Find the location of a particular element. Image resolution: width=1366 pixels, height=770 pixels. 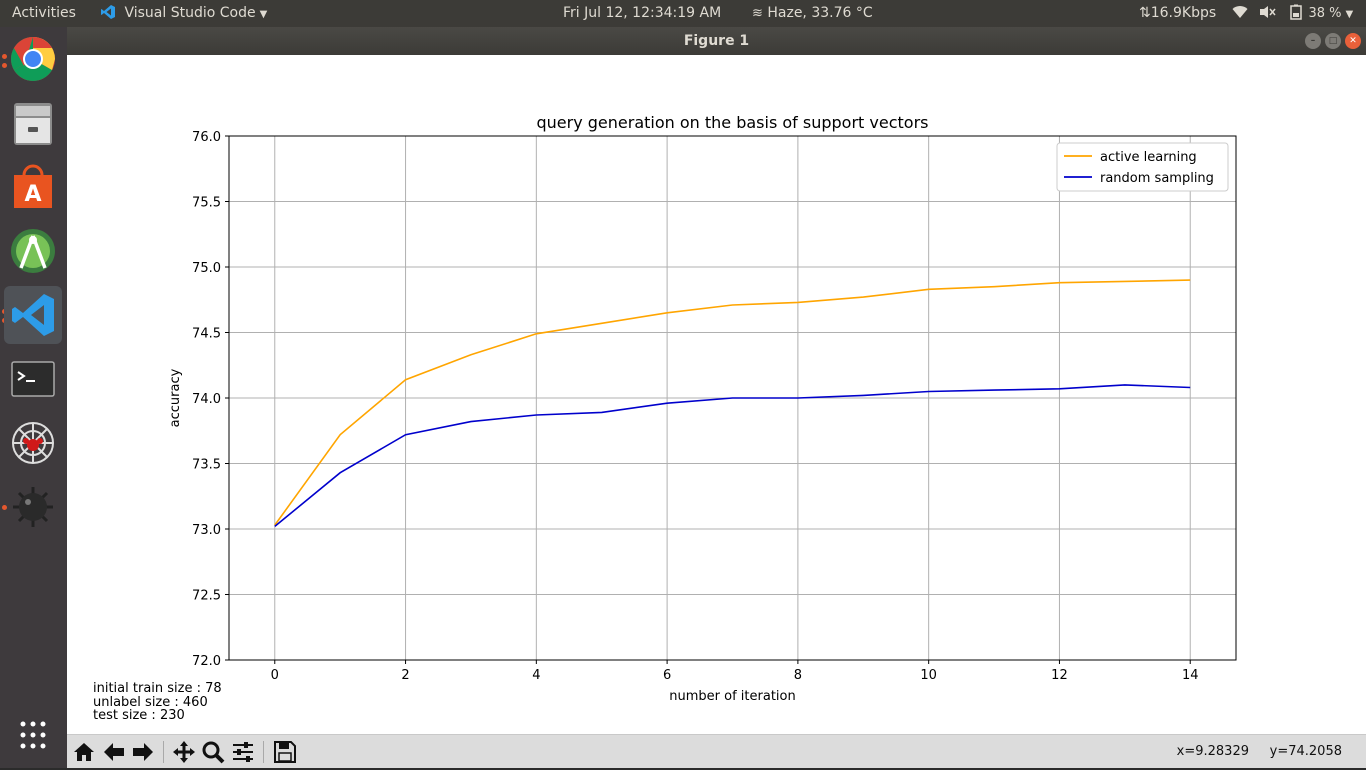

x-tick-label: 0 is located at coordinates (275, 675).